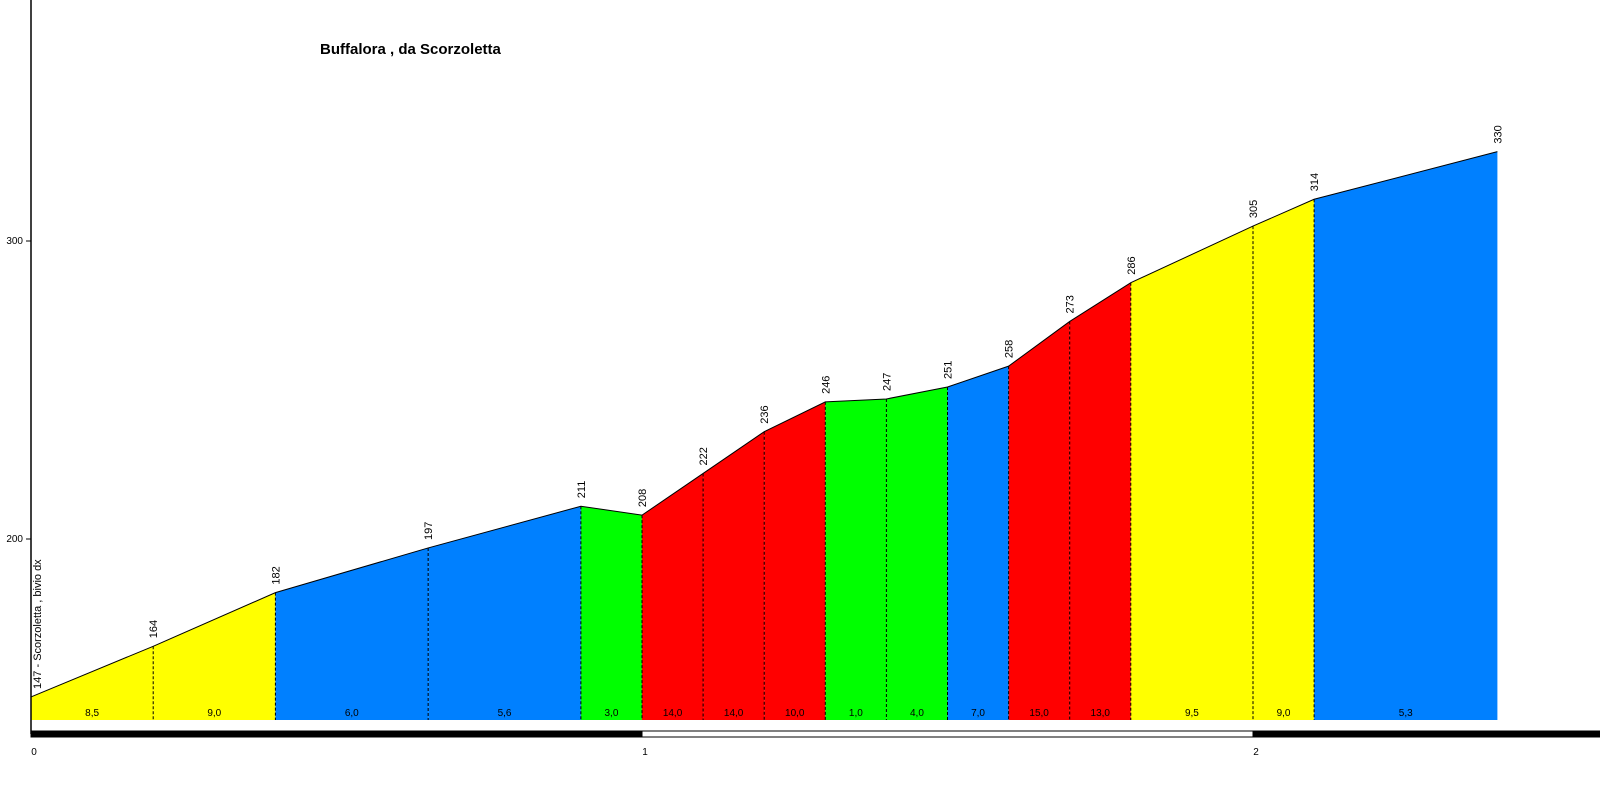 Image resolution: width=1600 pixels, height=800 pixels. Describe the element at coordinates (34, 752) in the screenshot. I see `x-tick-label: 0` at that location.